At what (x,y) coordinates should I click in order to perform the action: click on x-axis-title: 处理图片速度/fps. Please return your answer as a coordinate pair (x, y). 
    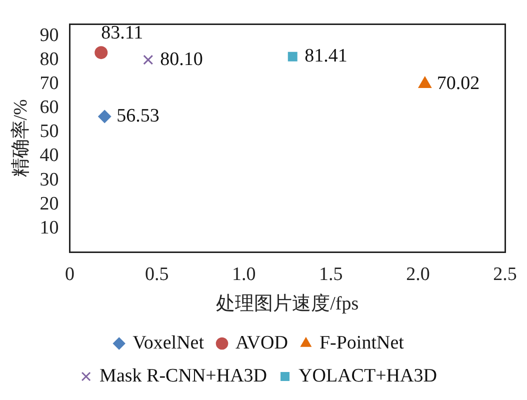
    Looking at the image, I should click on (287, 303).